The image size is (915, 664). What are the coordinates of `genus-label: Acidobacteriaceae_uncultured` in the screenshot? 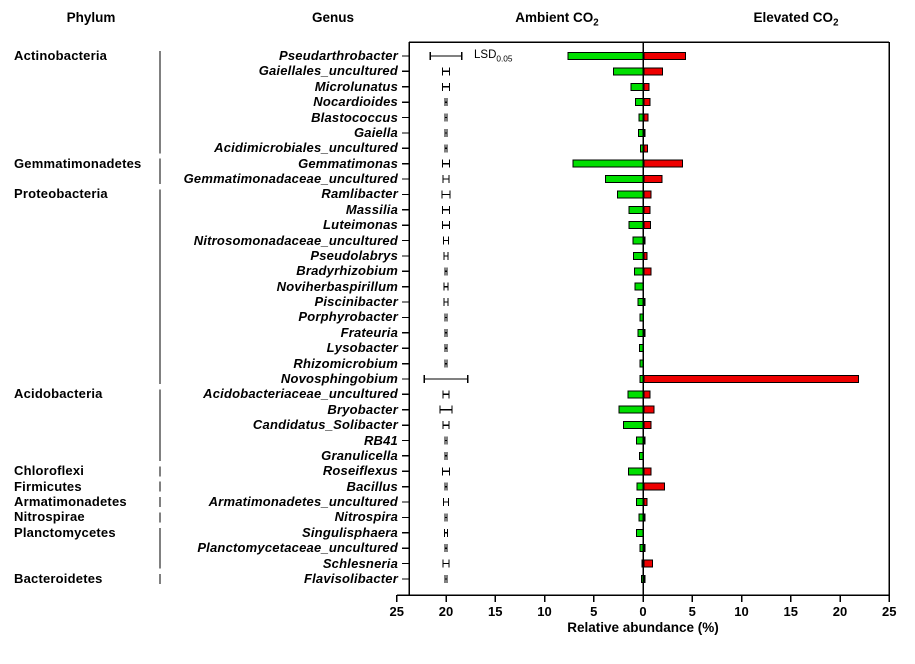 It's located at (300, 394).